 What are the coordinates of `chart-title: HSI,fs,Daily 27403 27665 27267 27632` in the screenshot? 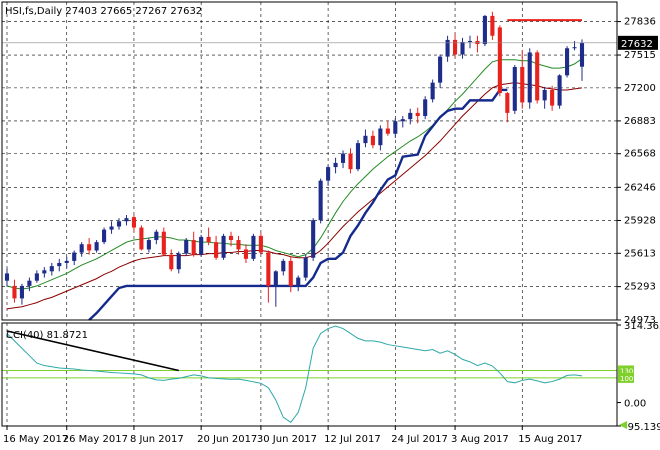 It's located at (103, 11).